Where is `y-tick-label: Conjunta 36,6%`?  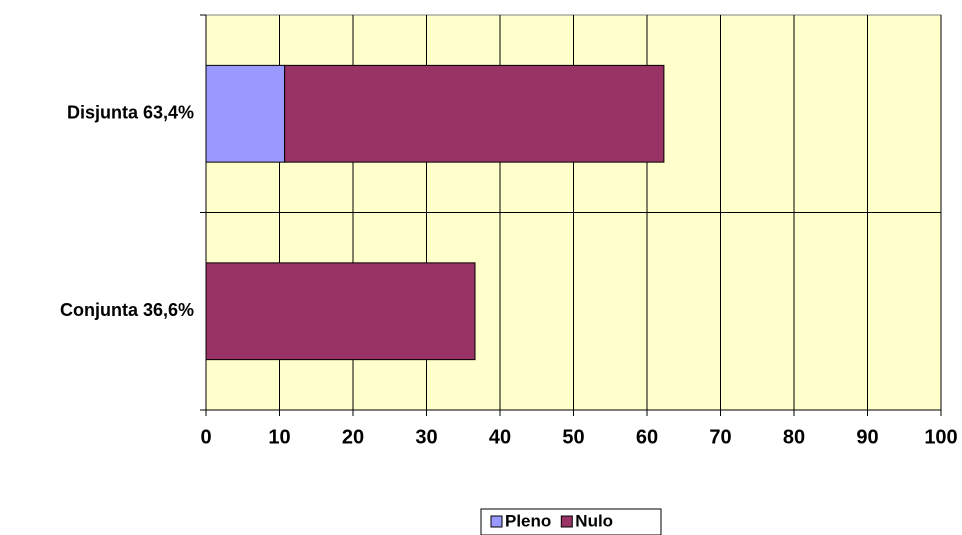
y-tick-label: Conjunta 36,6% is located at coordinates (127, 310).